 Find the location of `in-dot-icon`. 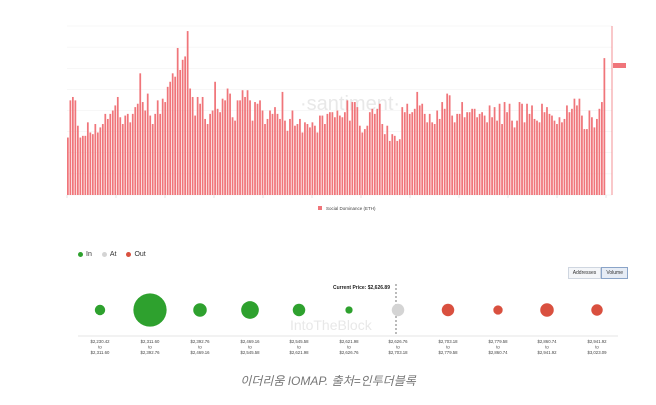

in-dot-icon is located at coordinates (80, 254).